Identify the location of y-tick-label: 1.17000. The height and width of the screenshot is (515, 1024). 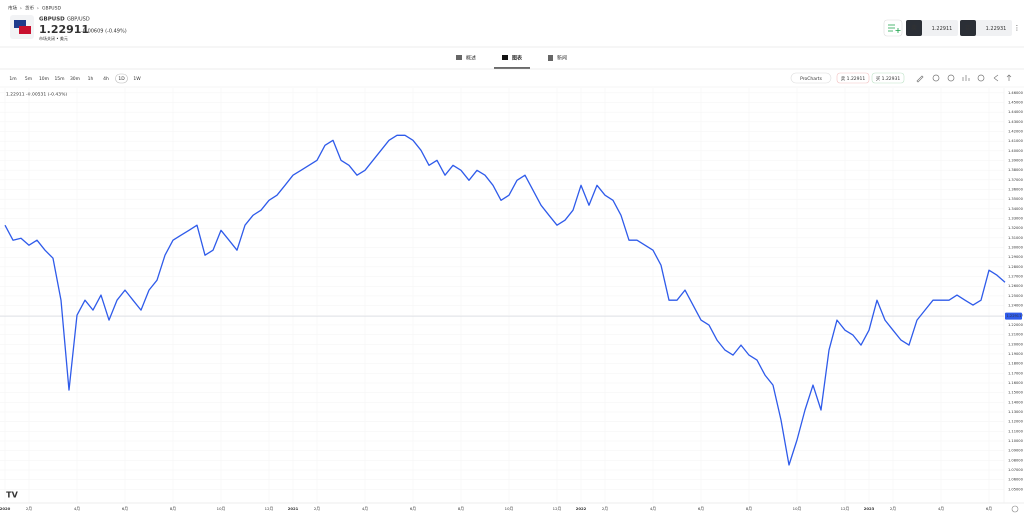
(1016, 373).